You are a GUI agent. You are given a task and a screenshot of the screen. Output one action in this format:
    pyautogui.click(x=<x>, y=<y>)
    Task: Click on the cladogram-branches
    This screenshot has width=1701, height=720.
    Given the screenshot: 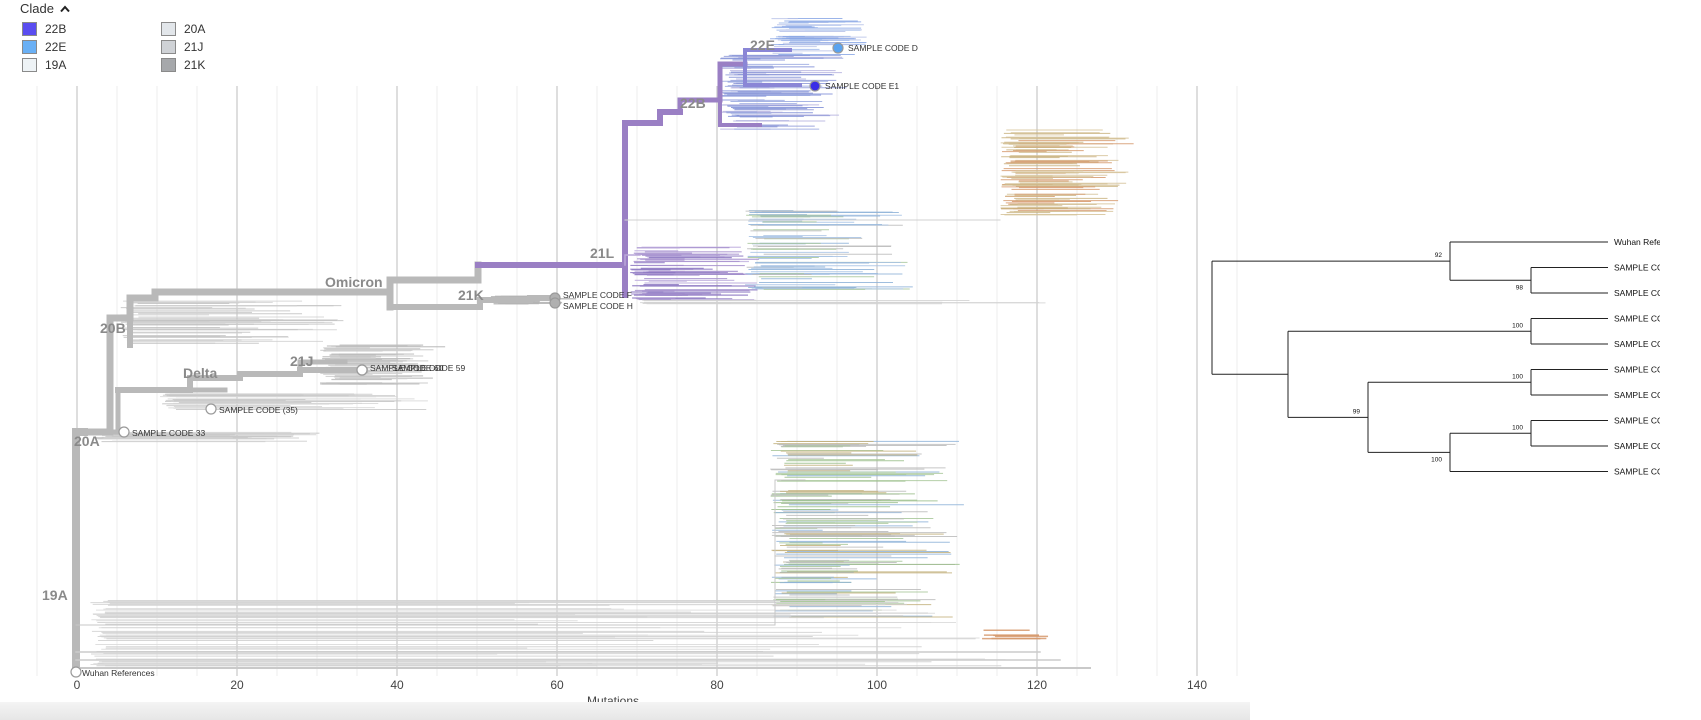 What is the action you would take?
    pyautogui.click(x=1409, y=356)
    